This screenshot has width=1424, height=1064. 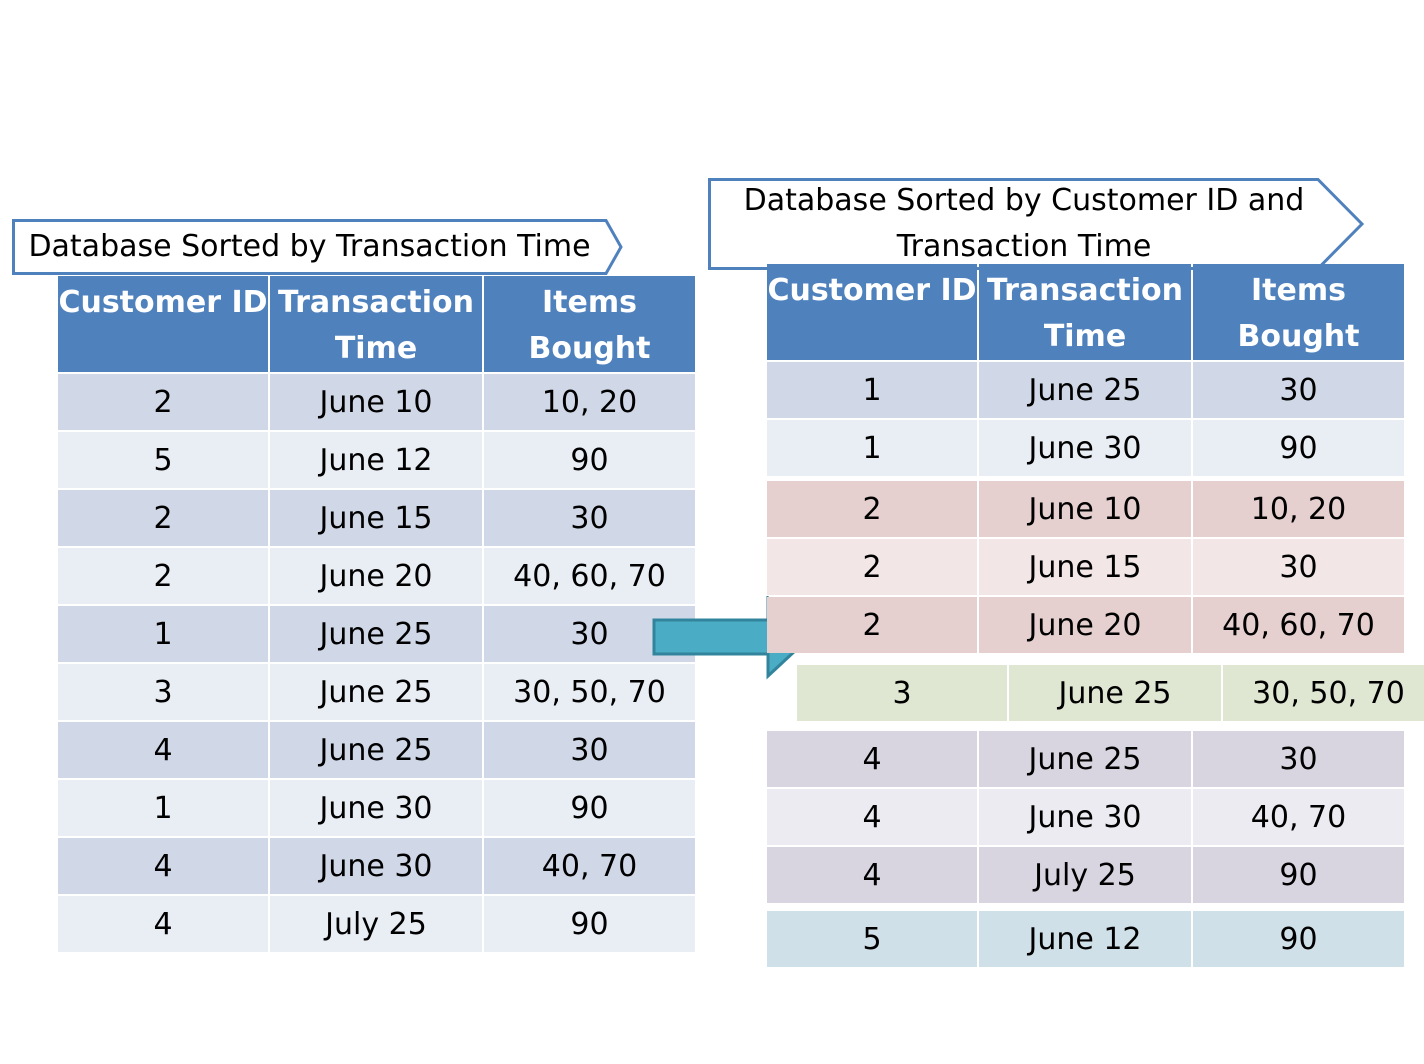 What do you see at coordinates (376, 324) in the screenshot?
I see `left-header-transaction-time: Transaction Time` at bounding box center [376, 324].